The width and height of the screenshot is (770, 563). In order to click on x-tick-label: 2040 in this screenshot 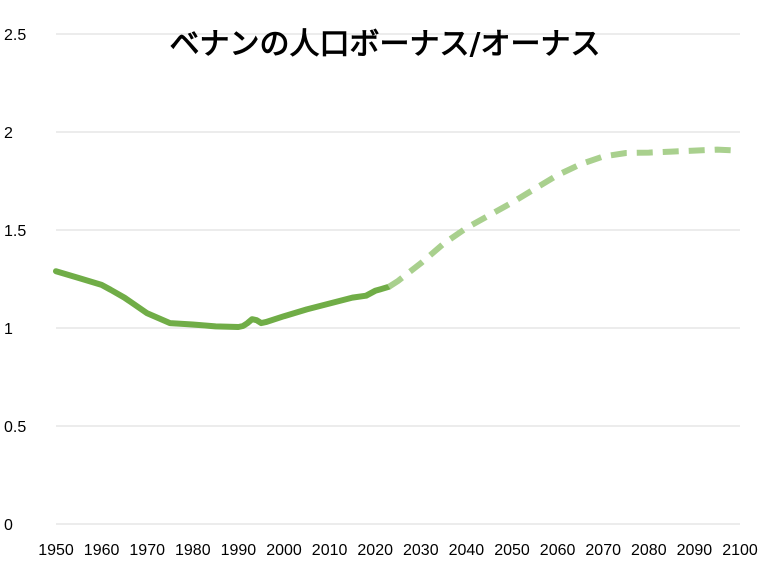, I will do `click(467, 550)`.